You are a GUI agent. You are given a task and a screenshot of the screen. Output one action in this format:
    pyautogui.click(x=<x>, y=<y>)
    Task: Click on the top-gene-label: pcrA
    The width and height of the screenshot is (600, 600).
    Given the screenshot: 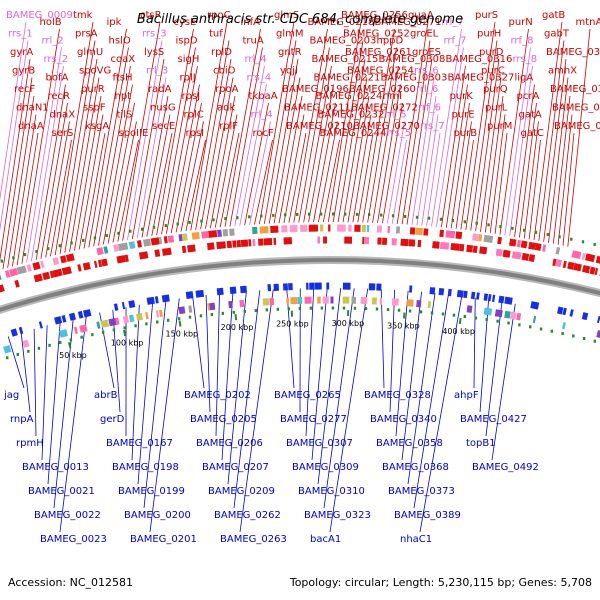 What is the action you would take?
    pyautogui.click(x=528, y=96)
    